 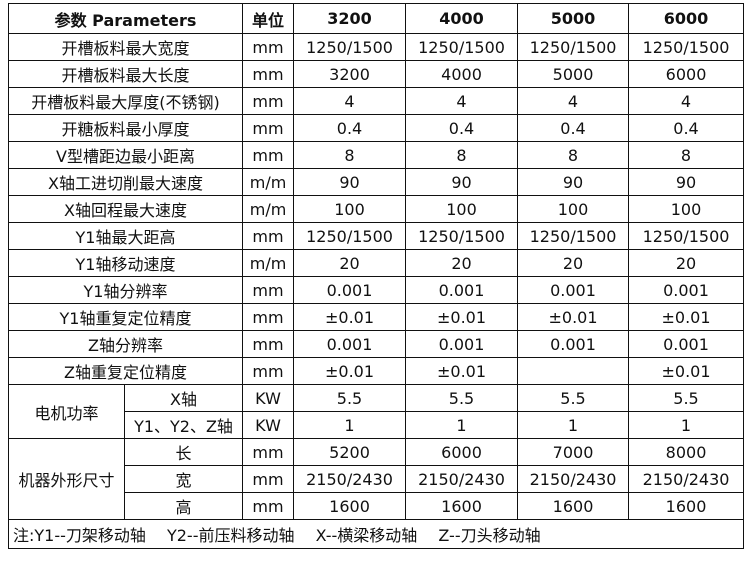 I want to click on table-row: 高 mm 1600 1600 1600 1600, so click(x=377, y=506).